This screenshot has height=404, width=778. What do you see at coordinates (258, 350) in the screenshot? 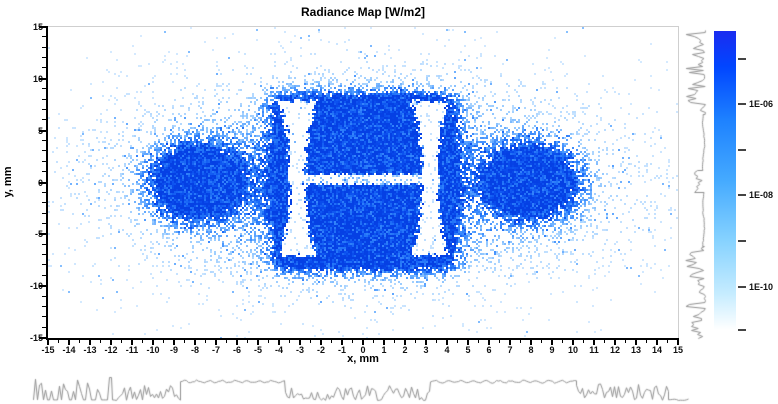
I see `x-tick-label: -5` at bounding box center [258, 350].